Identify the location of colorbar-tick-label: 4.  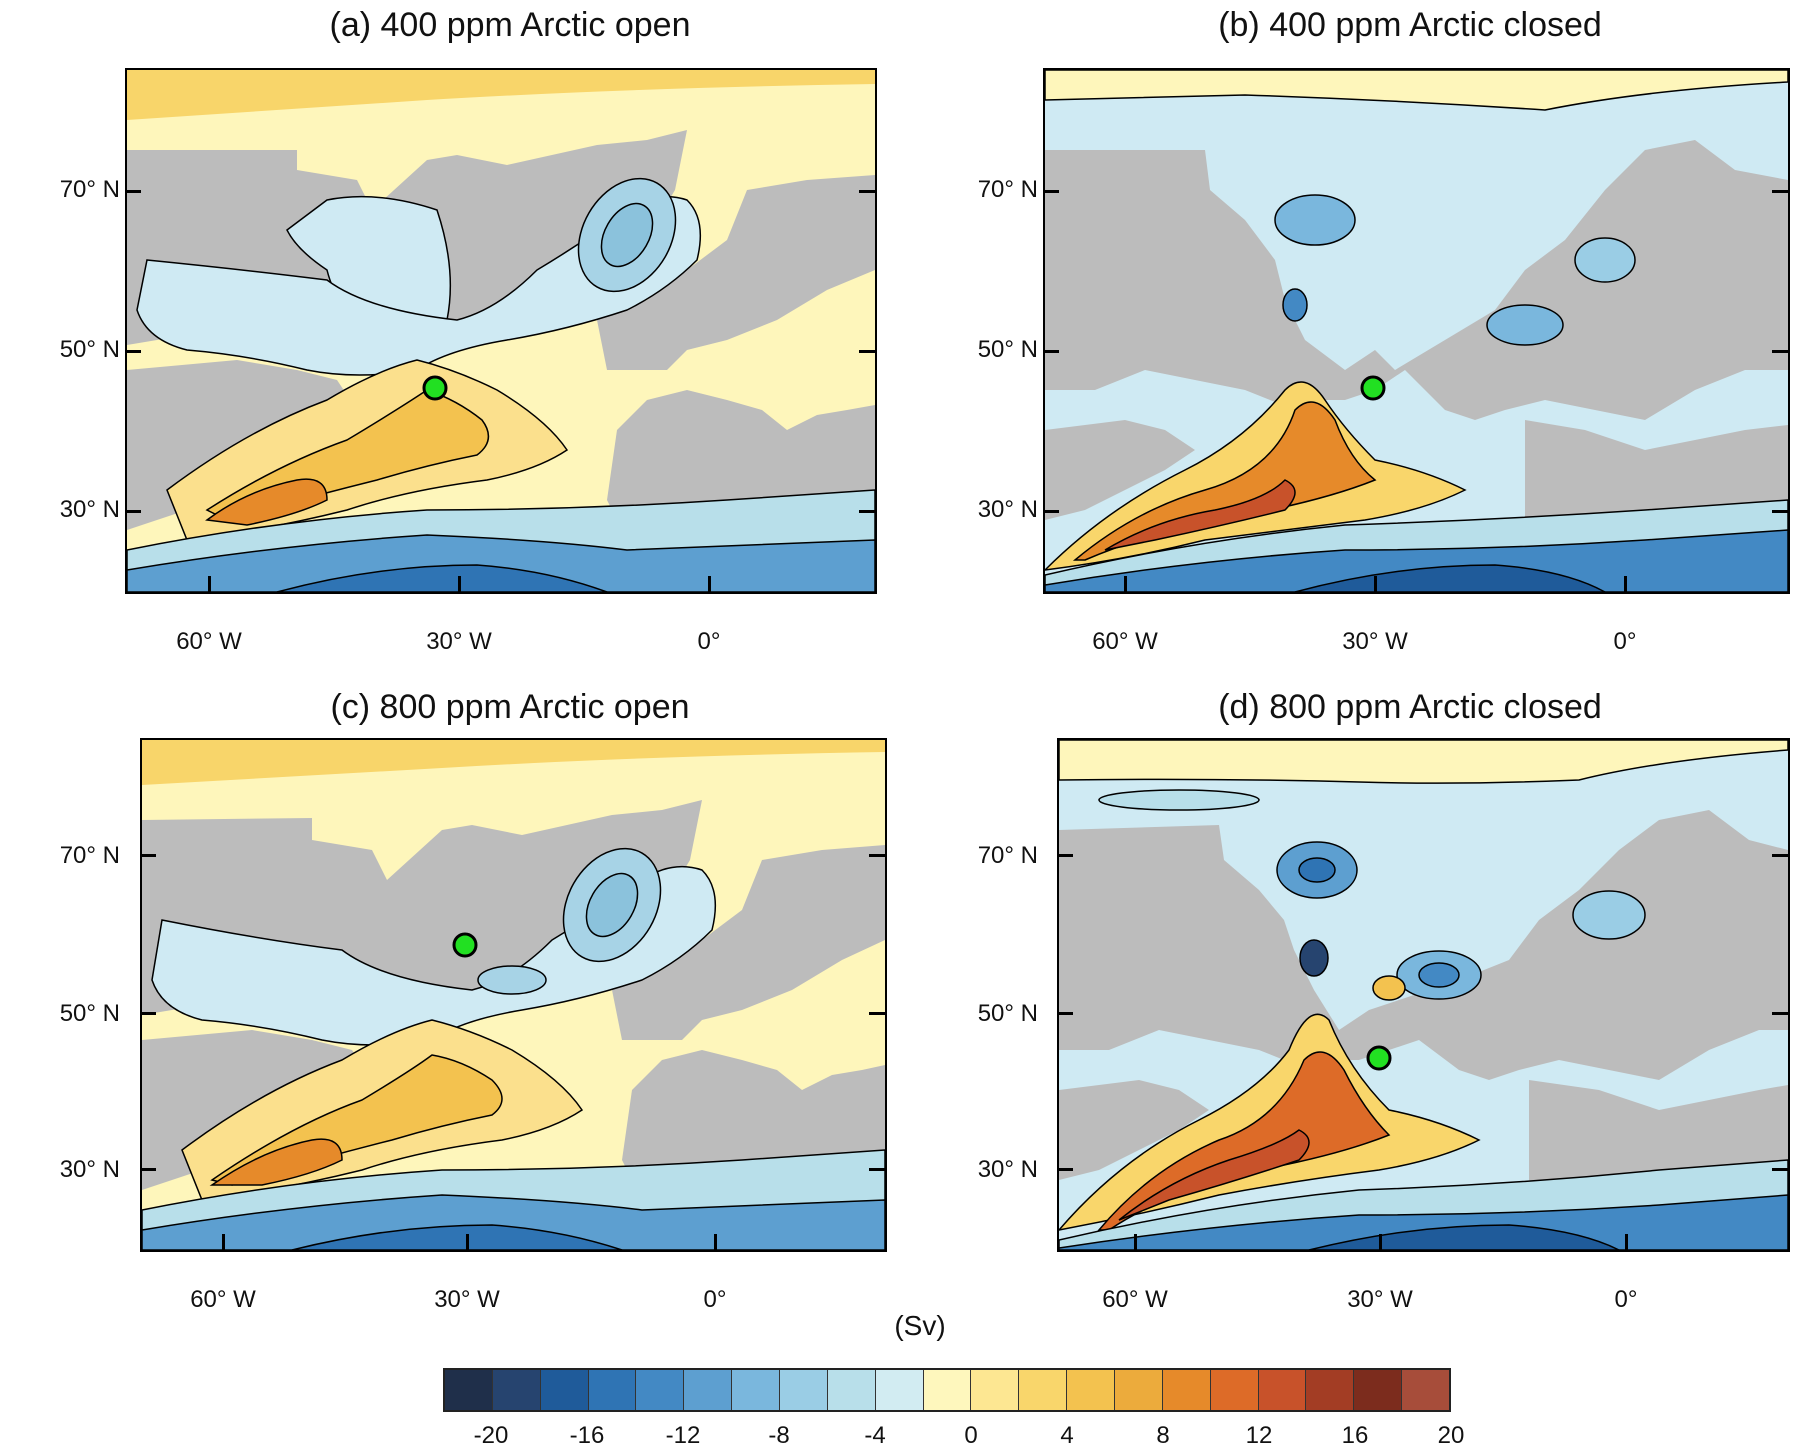
(1067, 1435).